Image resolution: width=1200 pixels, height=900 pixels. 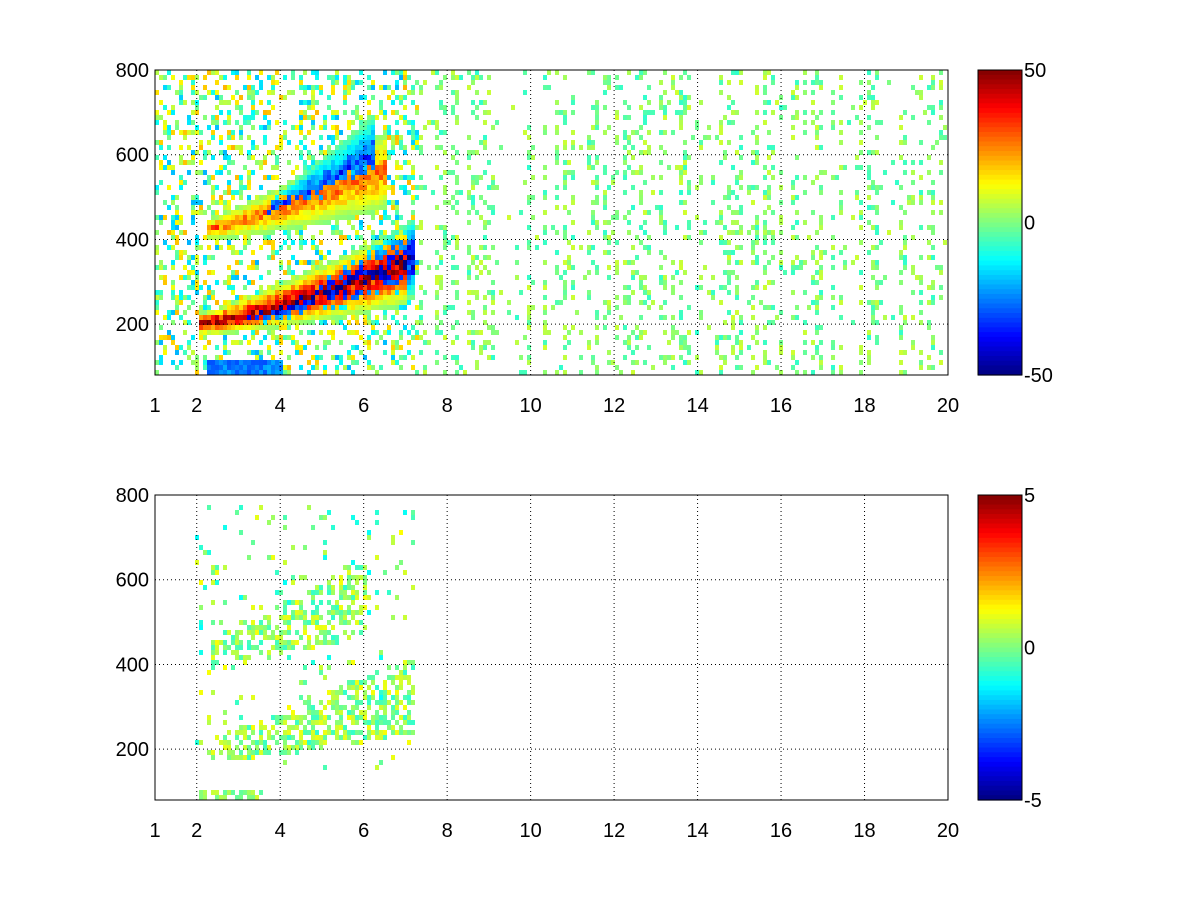 I want to click on colorbar-tick-label: -50, so click(x=1038, y=376).